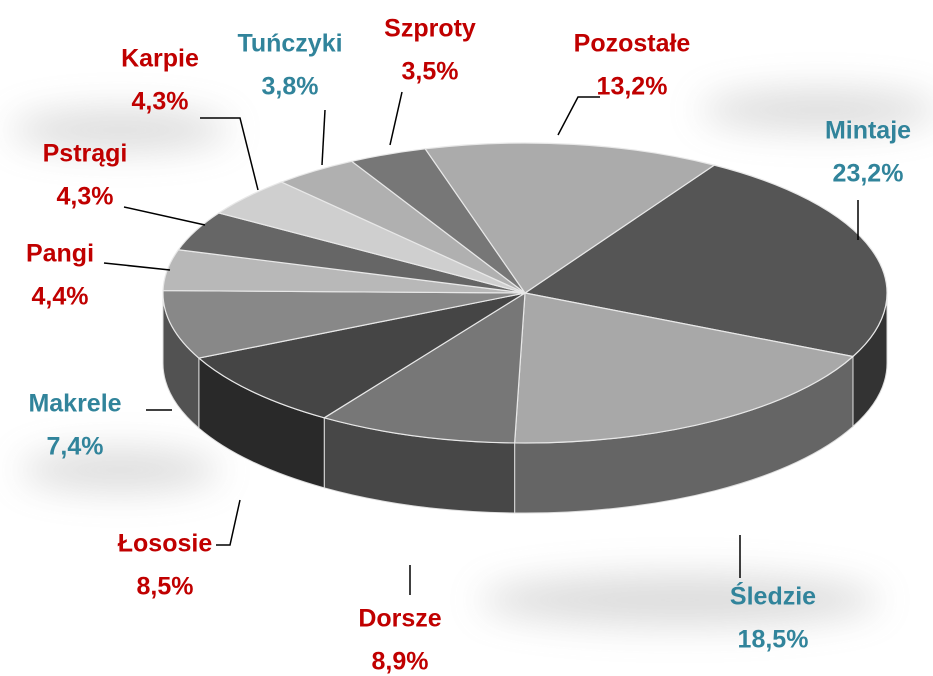 The height and width of the screenshot is (676, 933). Describe the element at coordinates (773, 596) in the screenshot. I see `slice-label: Śledzie` at that location.